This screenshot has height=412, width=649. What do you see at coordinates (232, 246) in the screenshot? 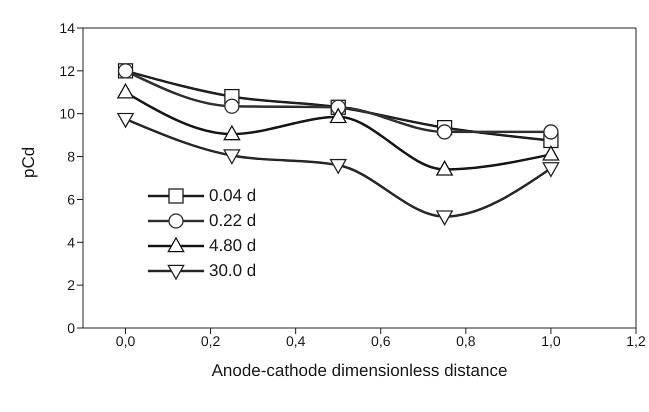
I see `legend-label: 4.80 d` at bounding box center [232, 246].